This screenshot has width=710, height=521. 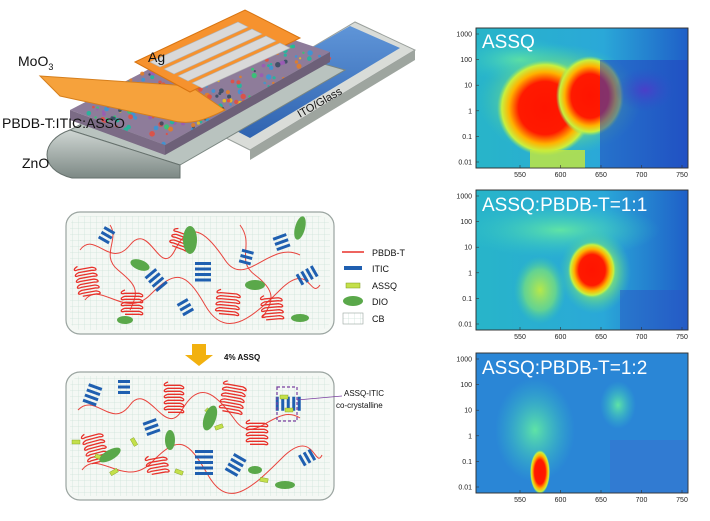 What do you see at coordinates (287, 404) in the screenshot?
I see `cocrystal-highlight-box` at bounding box center [287, 404].